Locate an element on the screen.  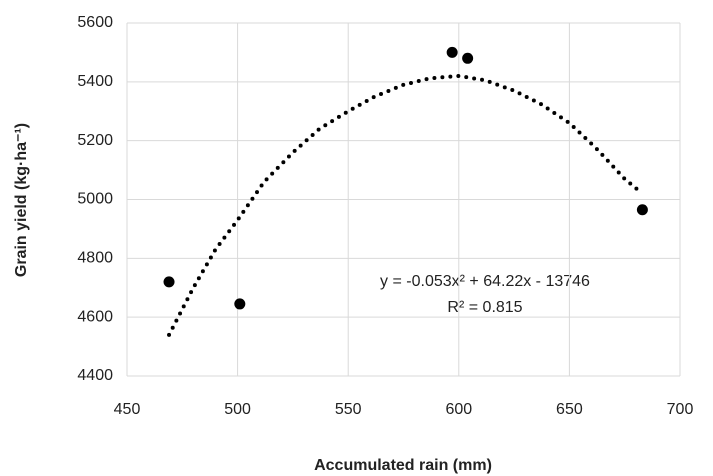
x-tick-label: 500 is located at coordinates (237, 409).